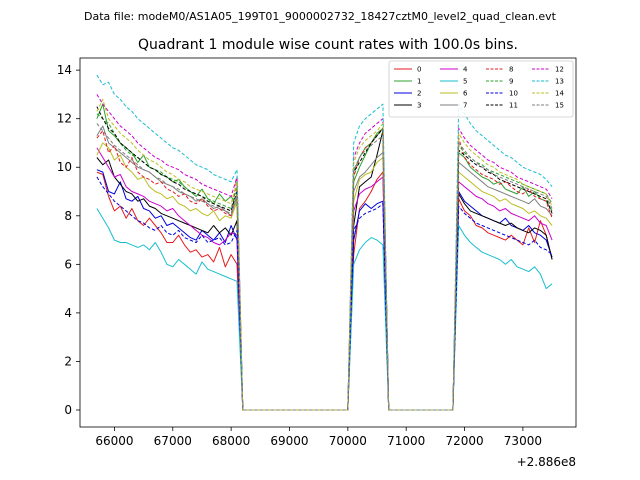  Describe the element at coordinates (64, 119) in the screenshot. I see `y-tick-label: 12` at that location.